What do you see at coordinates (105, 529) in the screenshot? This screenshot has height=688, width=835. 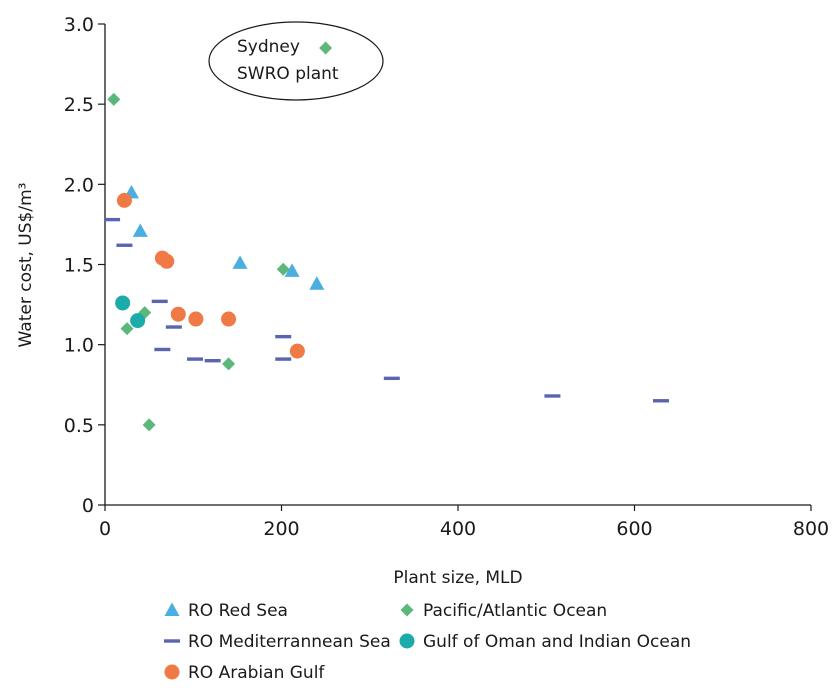 I see `x-tick-label: 0` at bounding box center [105, 529].